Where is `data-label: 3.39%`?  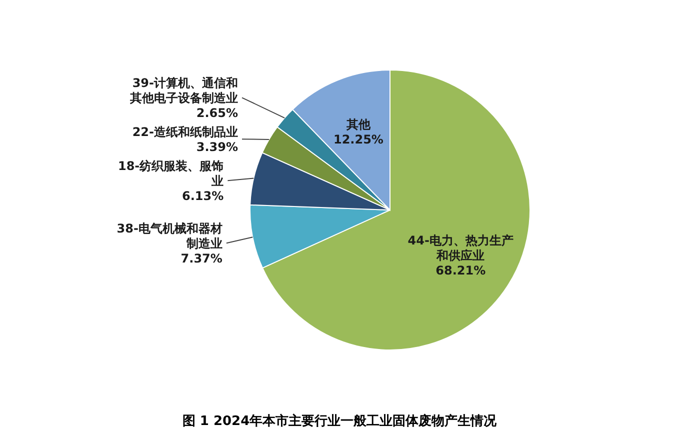 data-label: 3.39% is located at coordinates (217, 147).